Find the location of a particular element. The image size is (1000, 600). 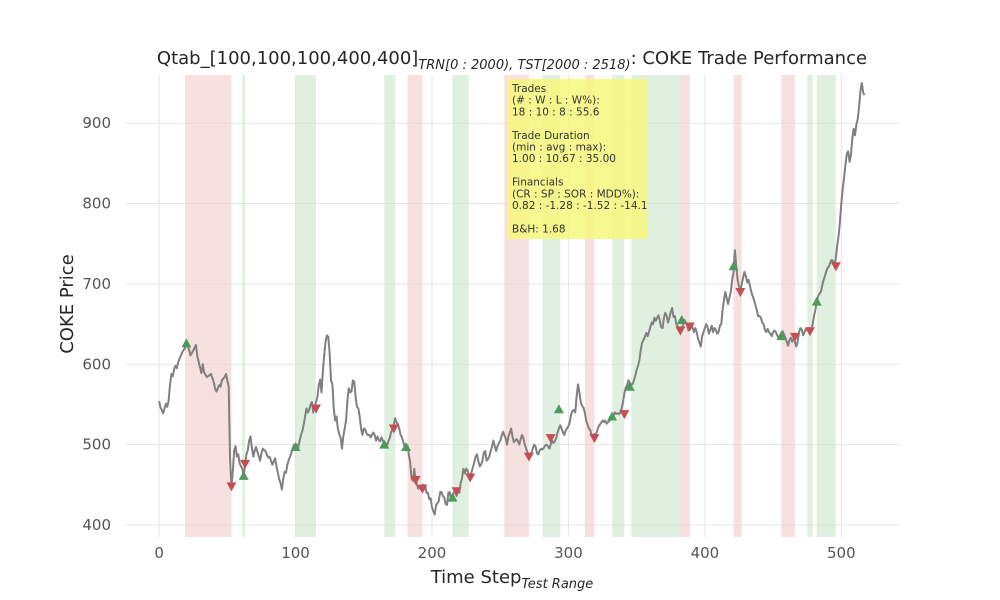

title-prefix: Qtab_[100,100,100,400,400] is located at coordinates (287, 58).